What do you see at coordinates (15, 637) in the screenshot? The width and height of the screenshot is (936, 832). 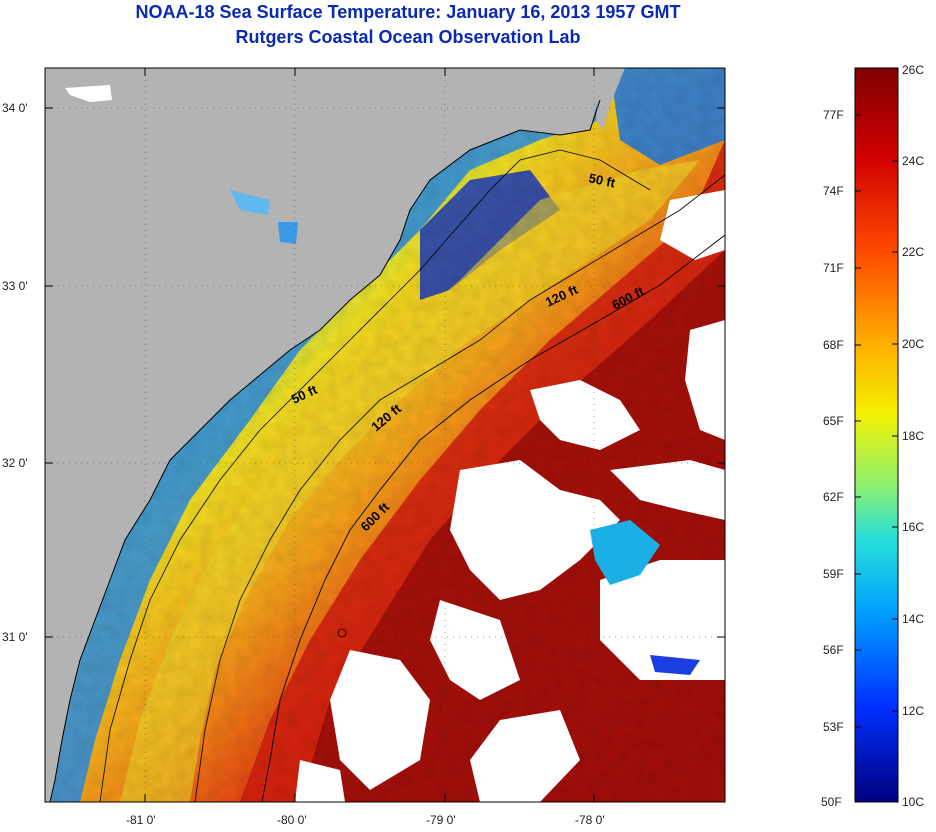 I see `lat-label-31: 31 0'` at bounding box center [15, 637].